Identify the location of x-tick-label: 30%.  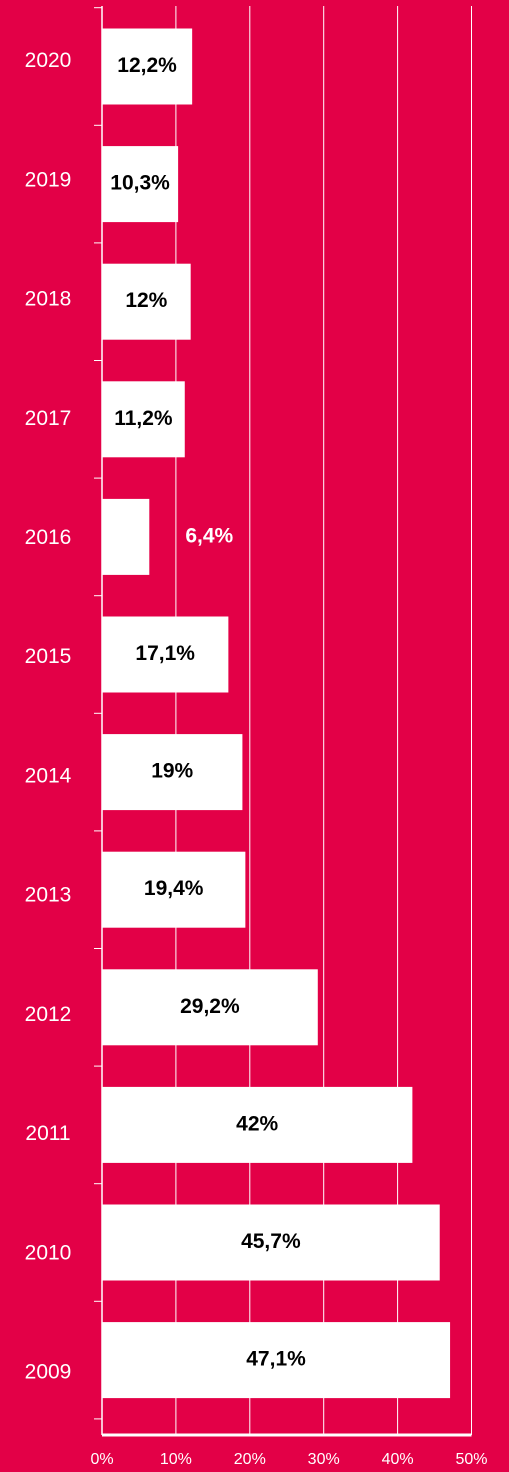
(324, 1459).